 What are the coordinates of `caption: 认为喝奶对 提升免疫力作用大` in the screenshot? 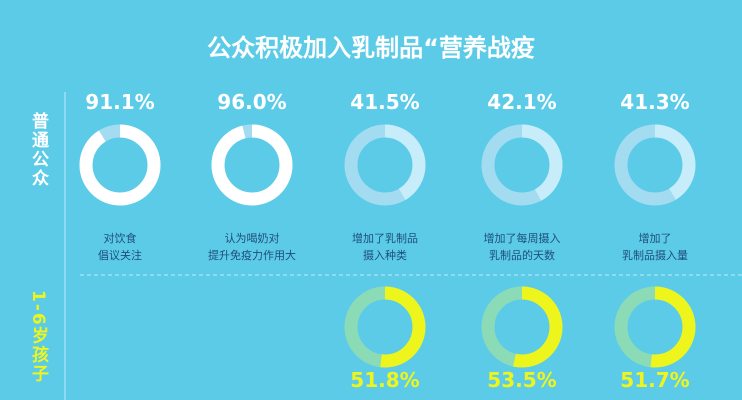 It's located at (252, 247).